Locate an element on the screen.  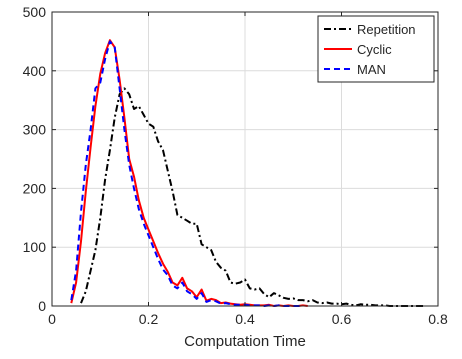
y-tick-label: 200 is located at coordinates (35, 188).